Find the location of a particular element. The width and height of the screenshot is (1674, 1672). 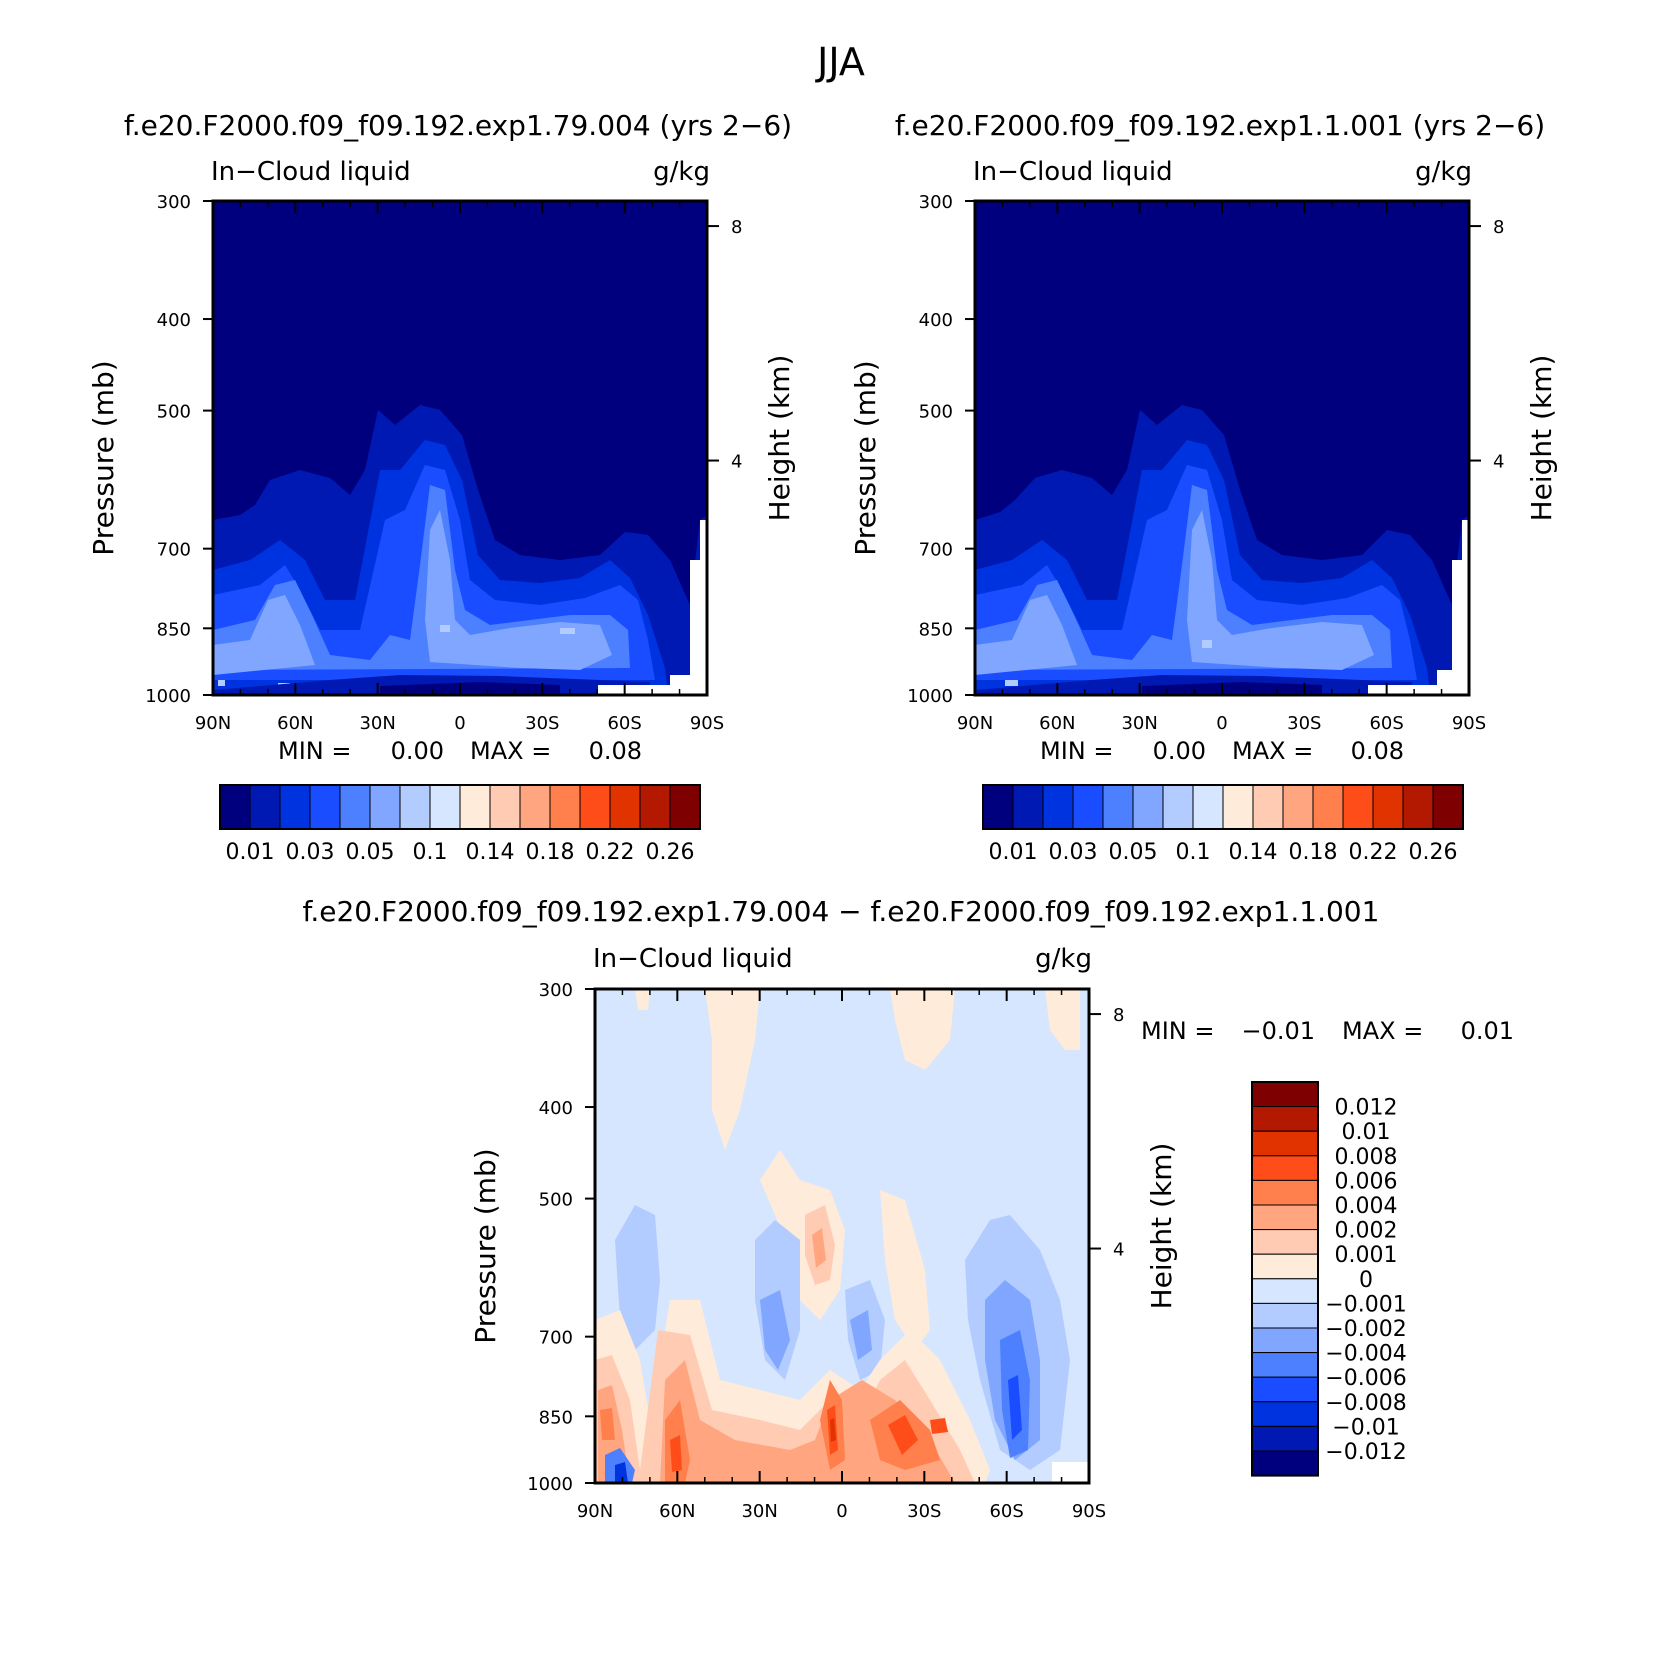

colorbar-label: 0.1 is located at coordinates (1193, 852).